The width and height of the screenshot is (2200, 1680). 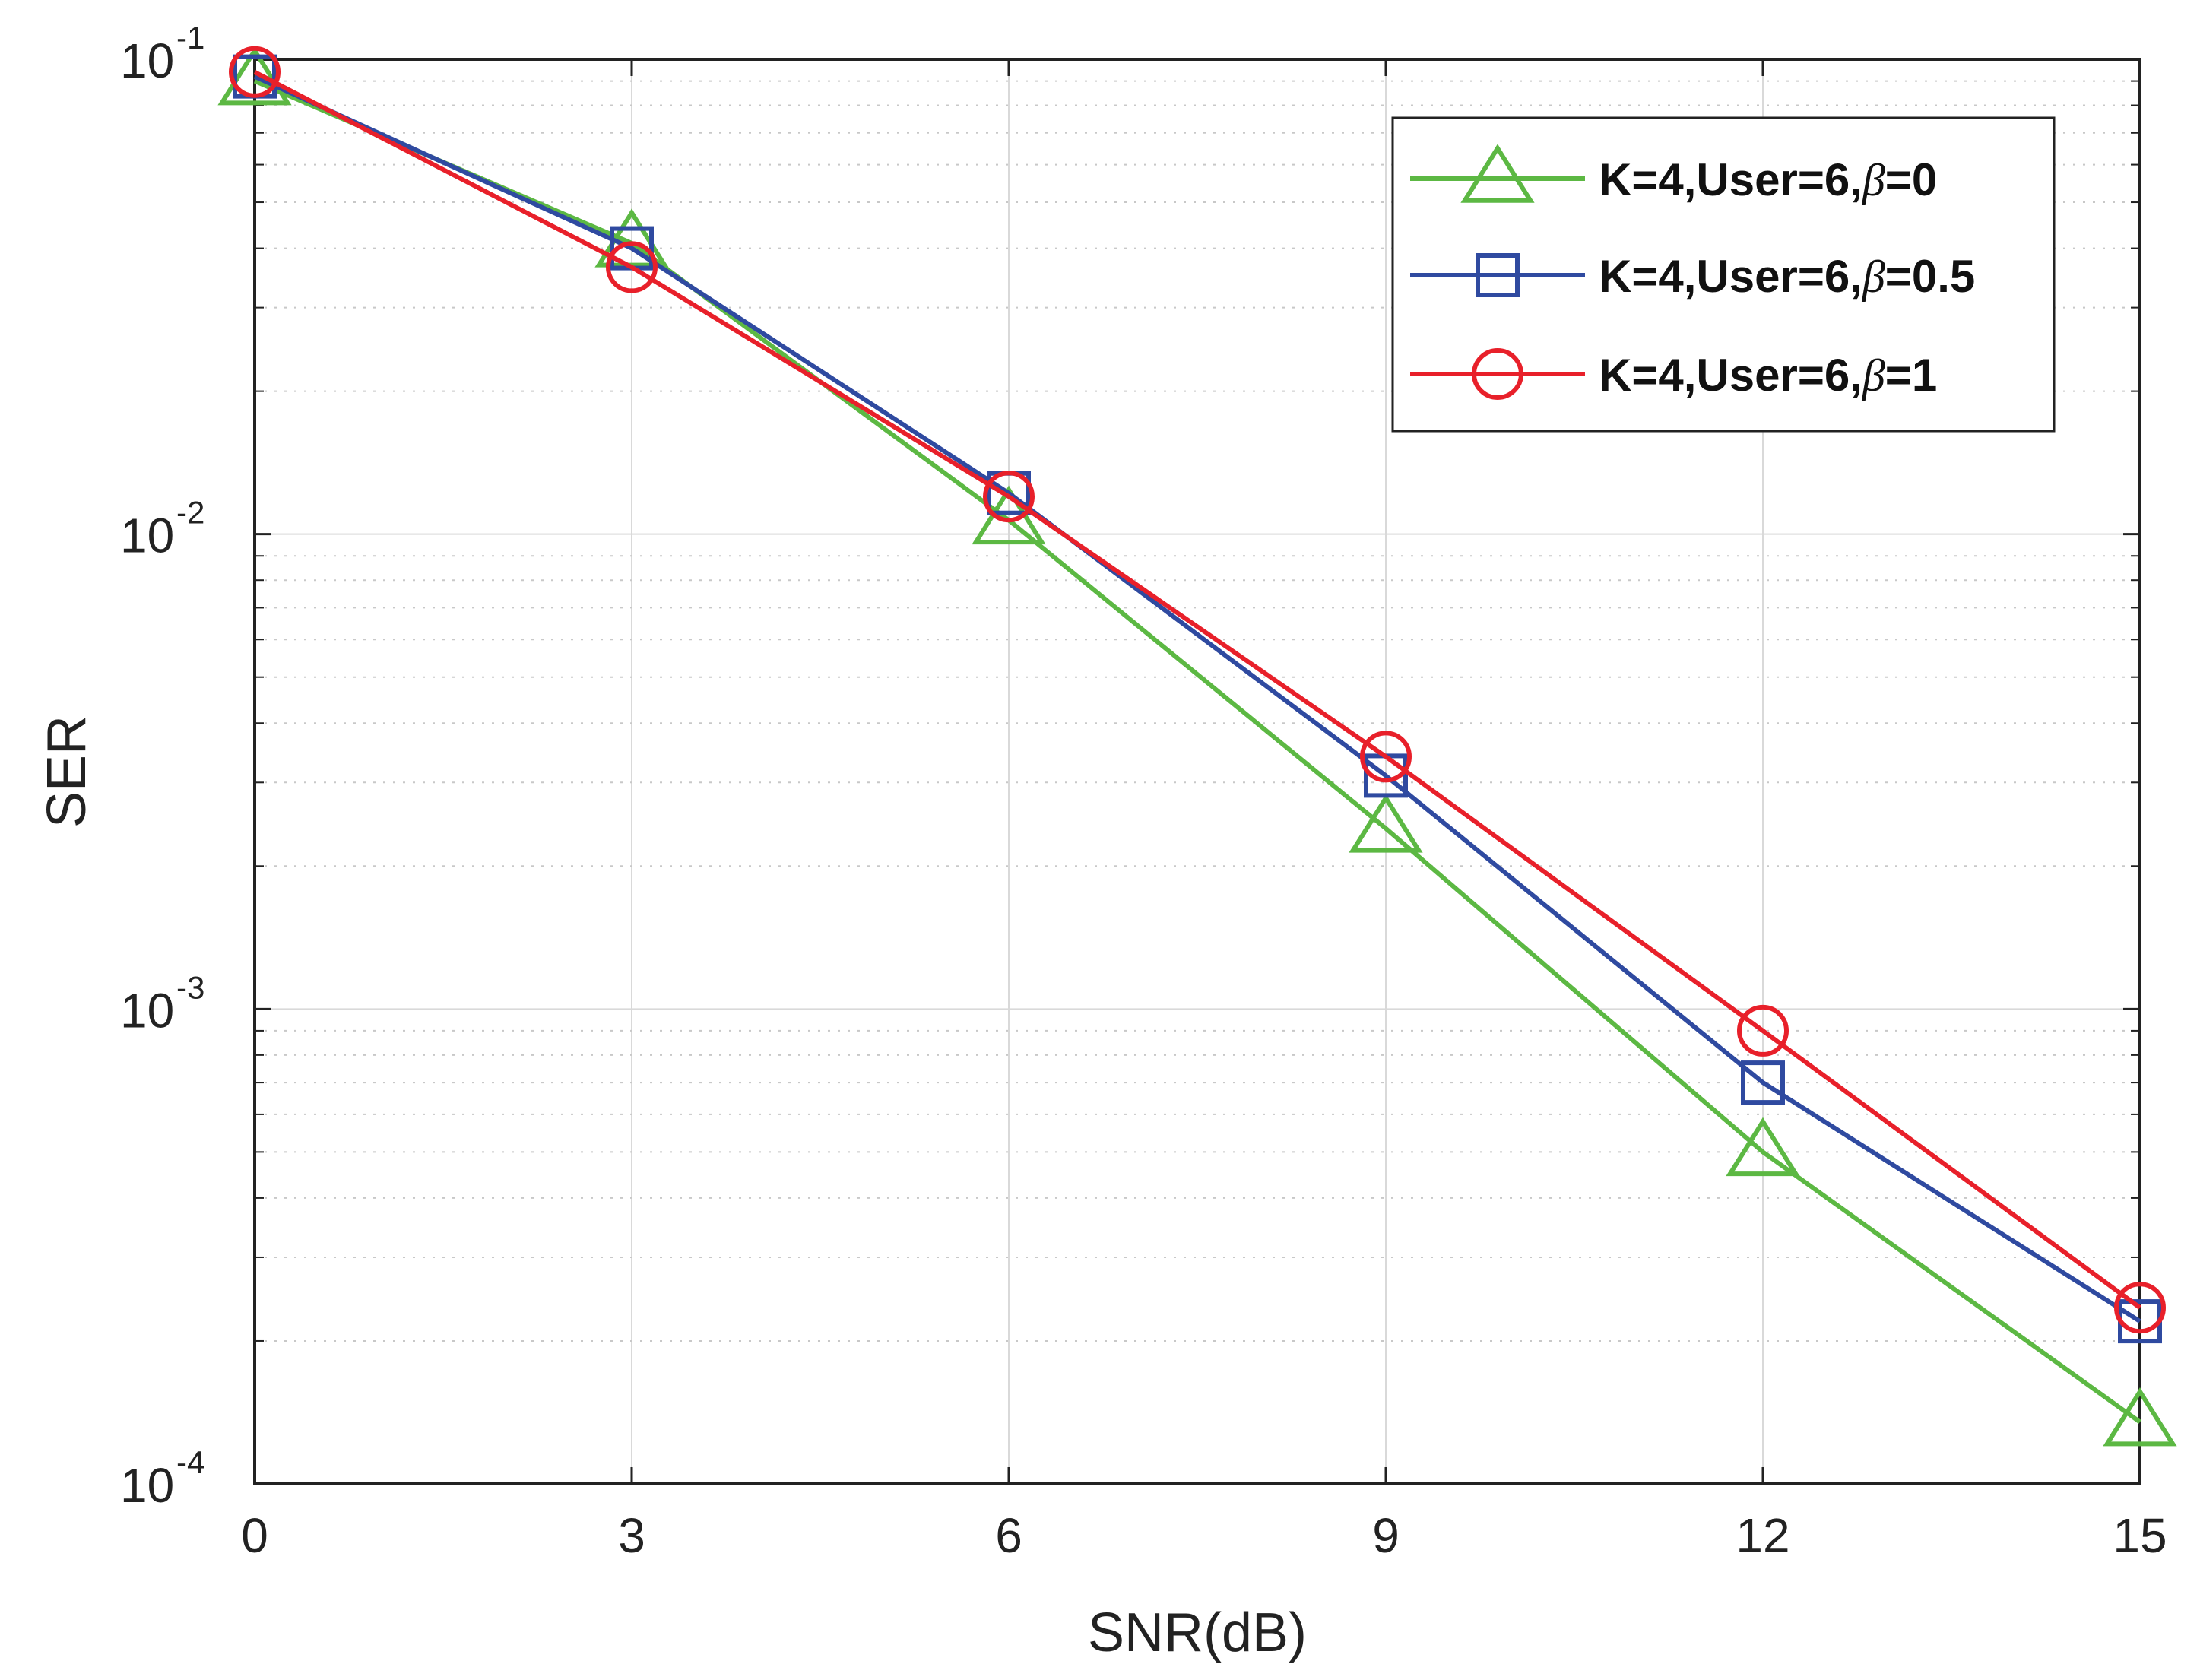 What do you see at coordinates (190, 987) in the screenshot?
I see `y-tick-exponent: -3` at bounding box center [190, 987].